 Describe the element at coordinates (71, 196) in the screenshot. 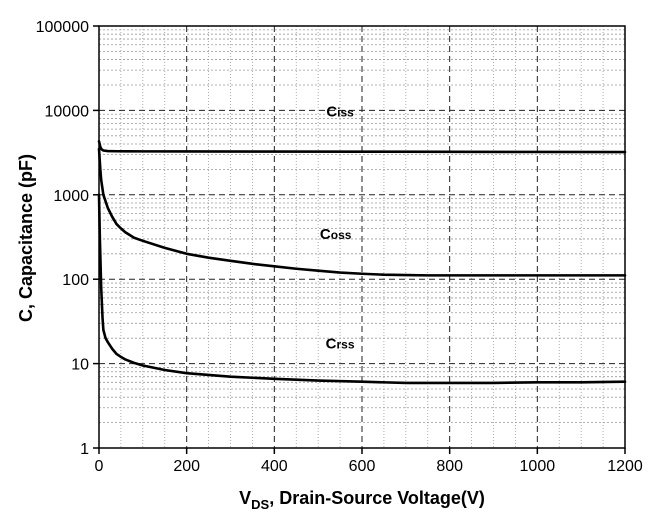

I see `y-tick-label: 1000` at that location.